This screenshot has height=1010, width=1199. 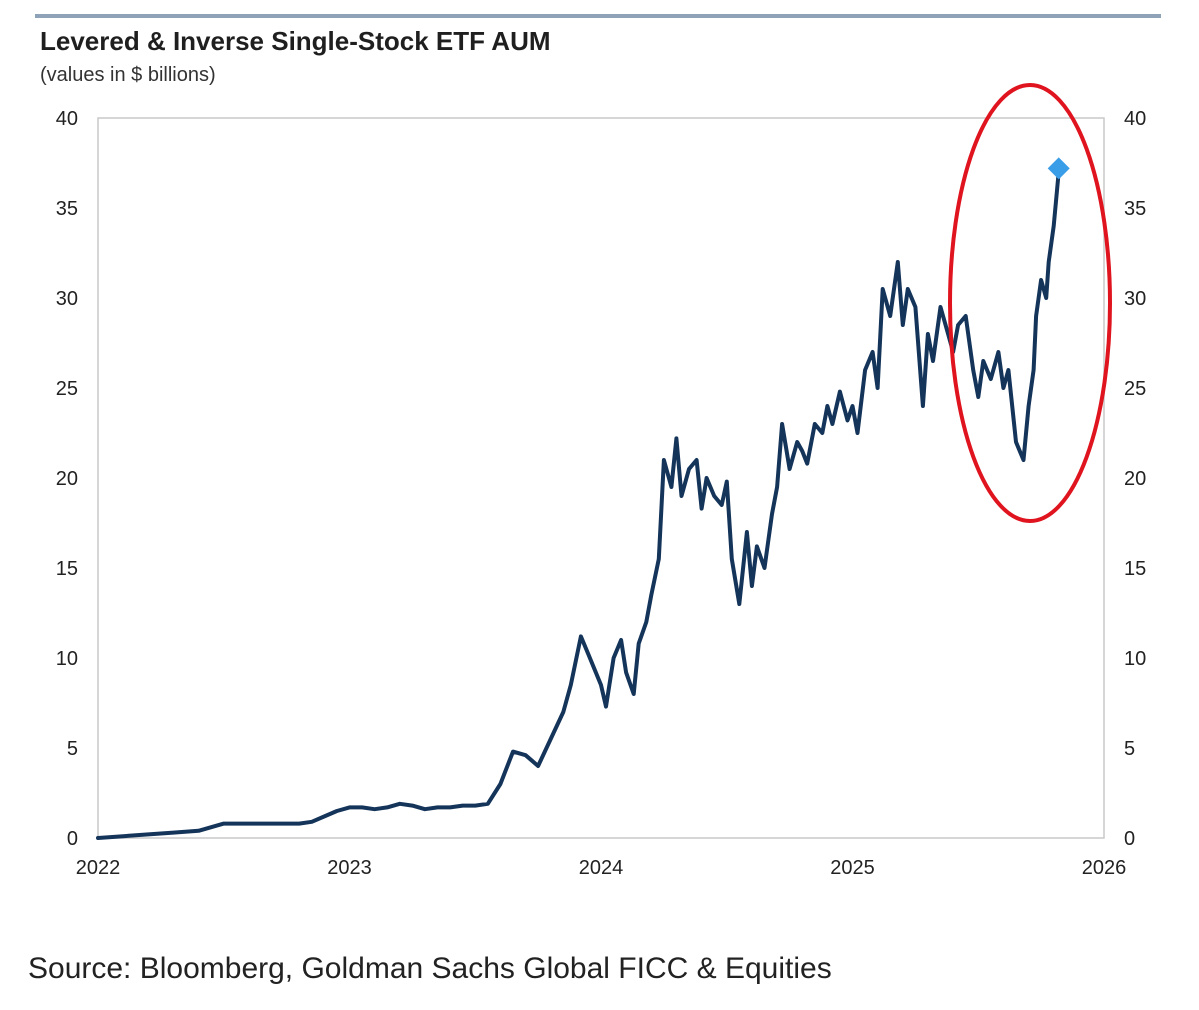 I want to click on y-tick-label-left: 10, so click(x=67, y=659).